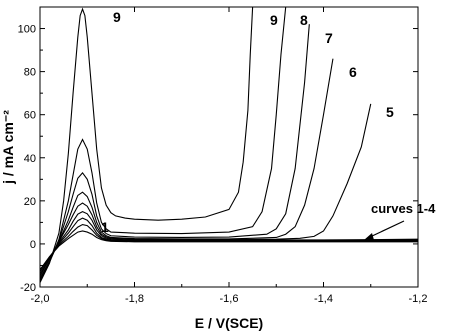 This screenshot has height=335, width=449. I want to click on y-tick-label: 0, so click(33, 245).